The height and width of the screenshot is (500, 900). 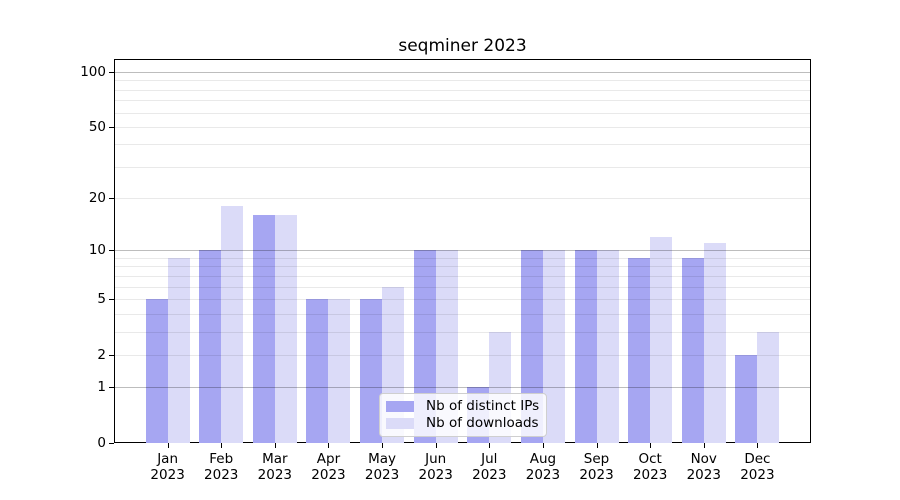 What do you see at coordinates (382, 467) in the screenshot?
I see `x-tick-label: May 2023` at bounding box center [382, 467].